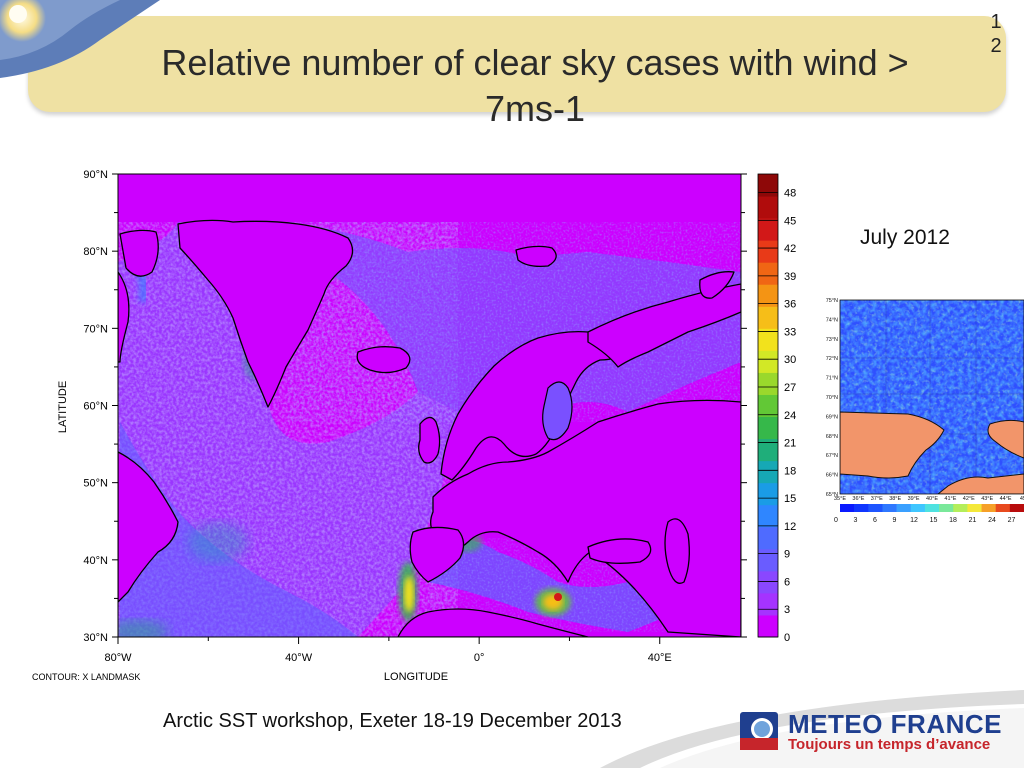 The image size is (1024, 768). Describe the element at coordinates (858, 499) in the screenshot. I see `inset-x-tick-label: 36°E` at that location.